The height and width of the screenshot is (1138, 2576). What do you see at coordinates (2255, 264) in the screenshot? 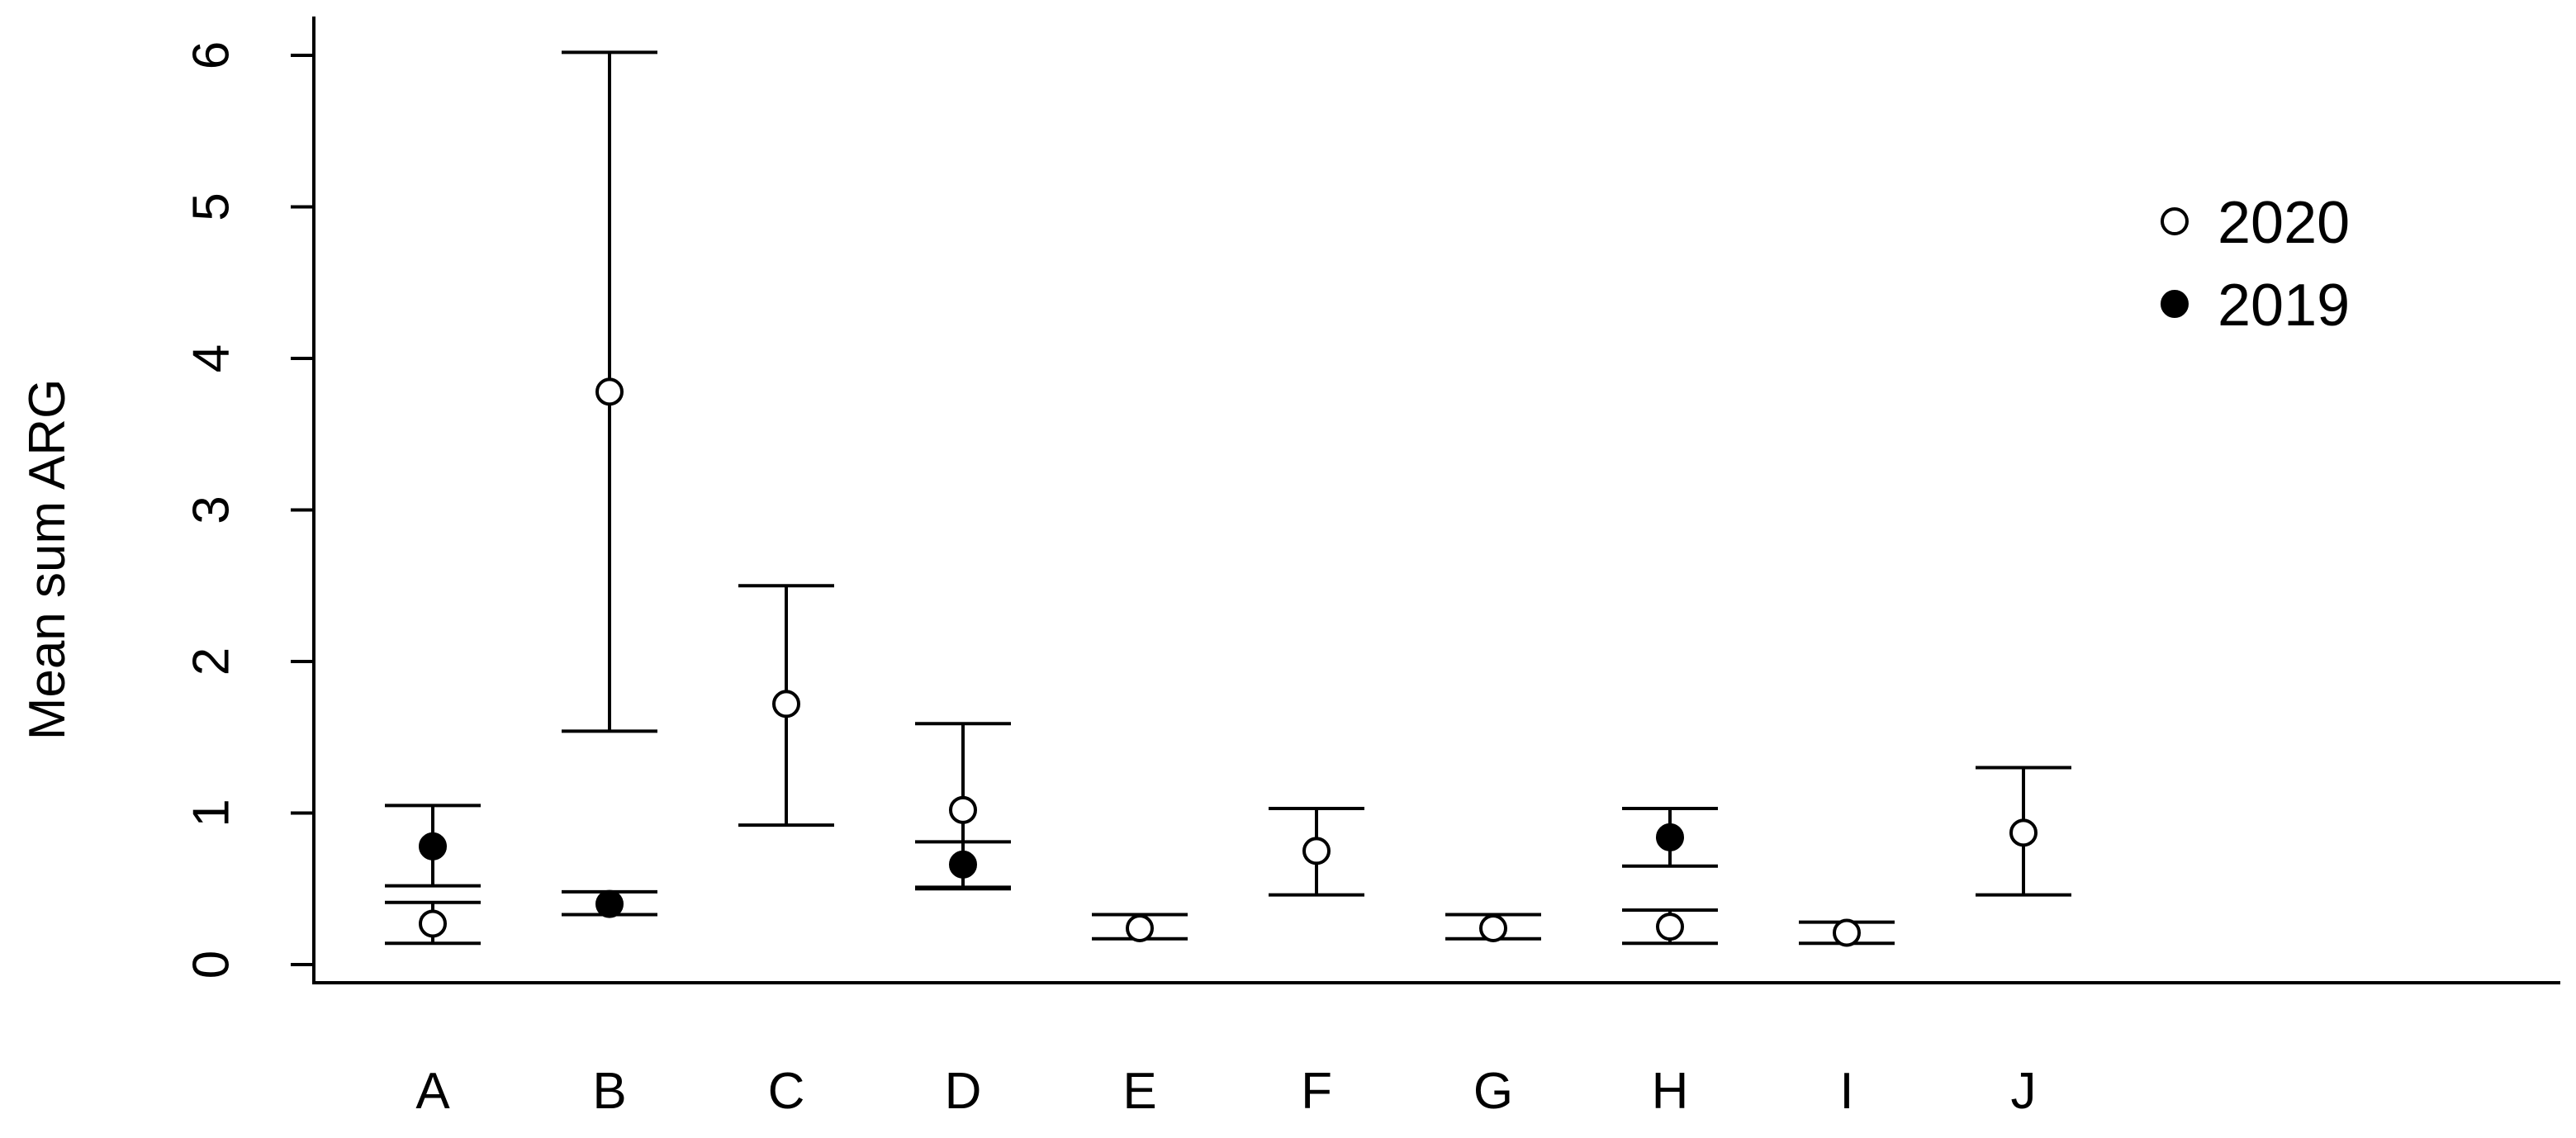
I see `legend: 2020 2019` at bounding box center [2255, 264].